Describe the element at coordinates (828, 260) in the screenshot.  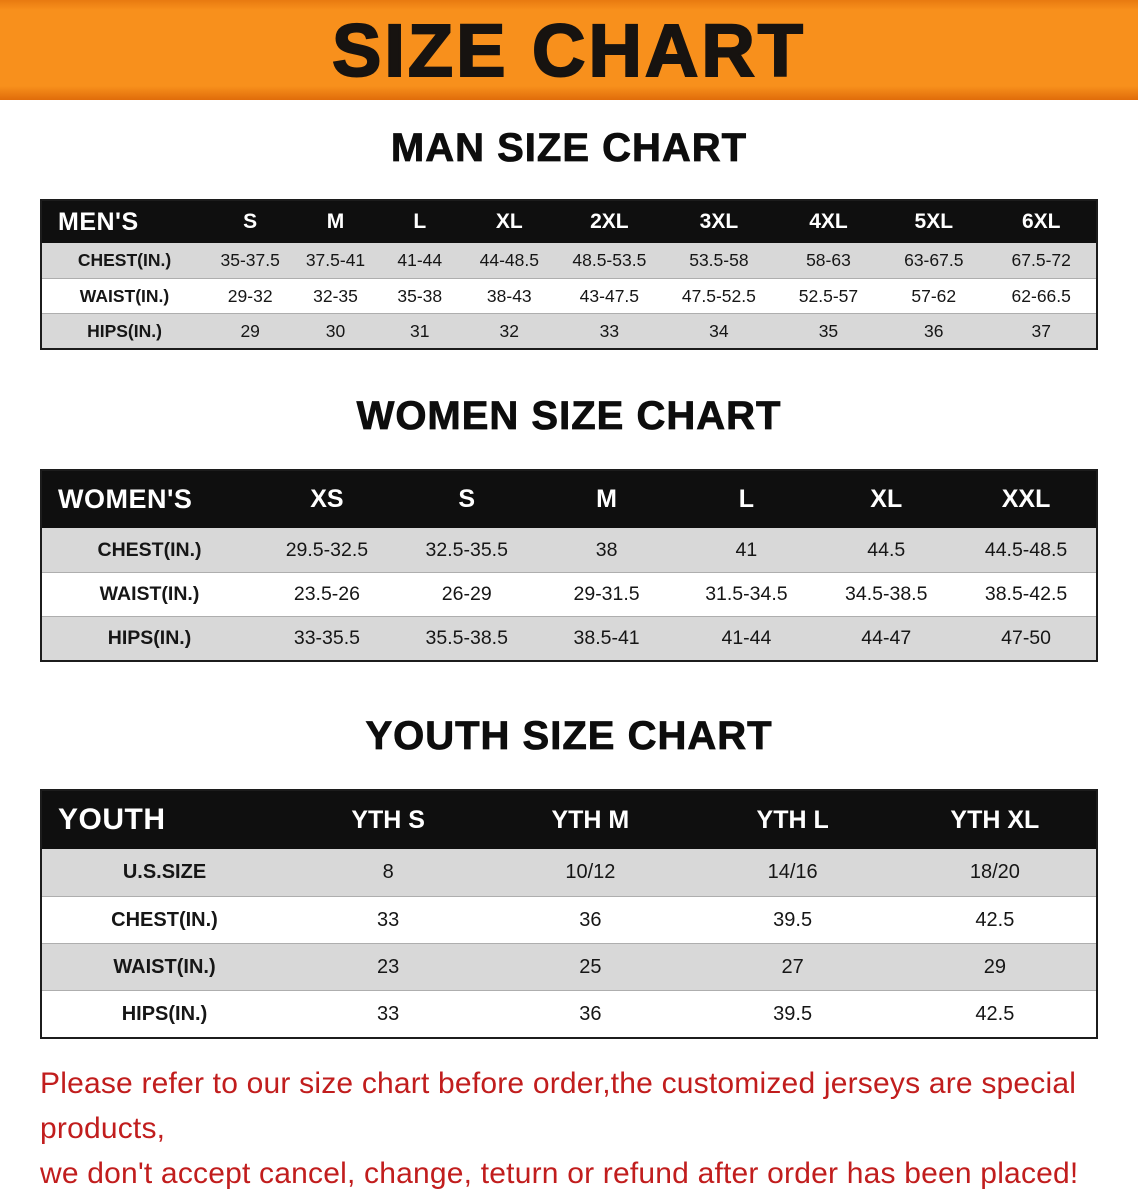
I see `man-size-value: 58-63` at that location.